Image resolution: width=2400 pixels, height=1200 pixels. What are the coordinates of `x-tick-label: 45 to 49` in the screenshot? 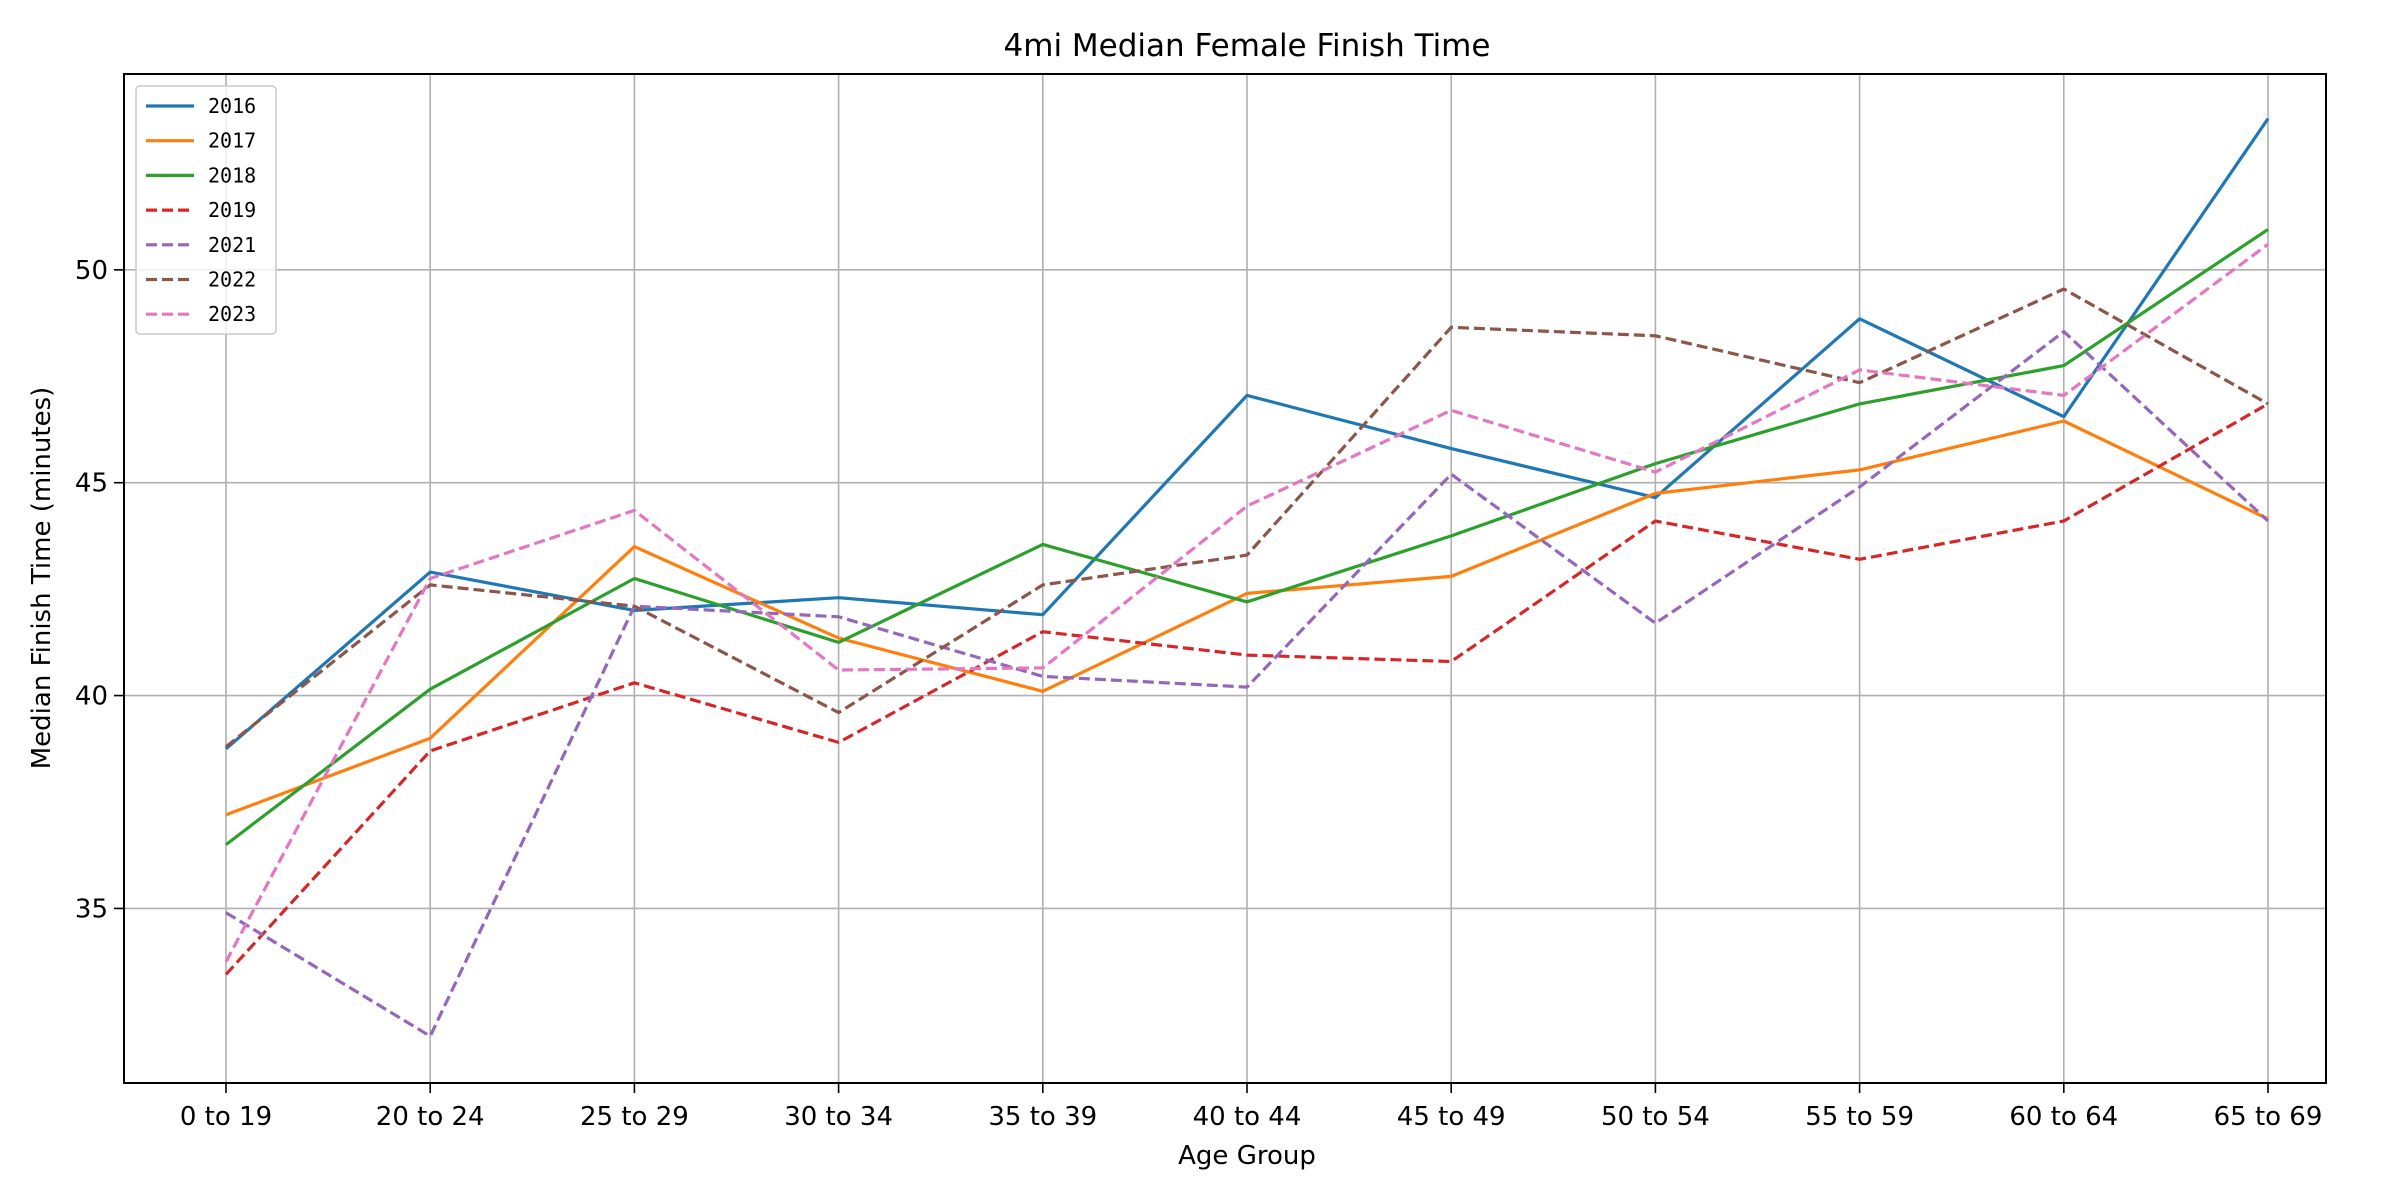 It's located at (1451, 1117).